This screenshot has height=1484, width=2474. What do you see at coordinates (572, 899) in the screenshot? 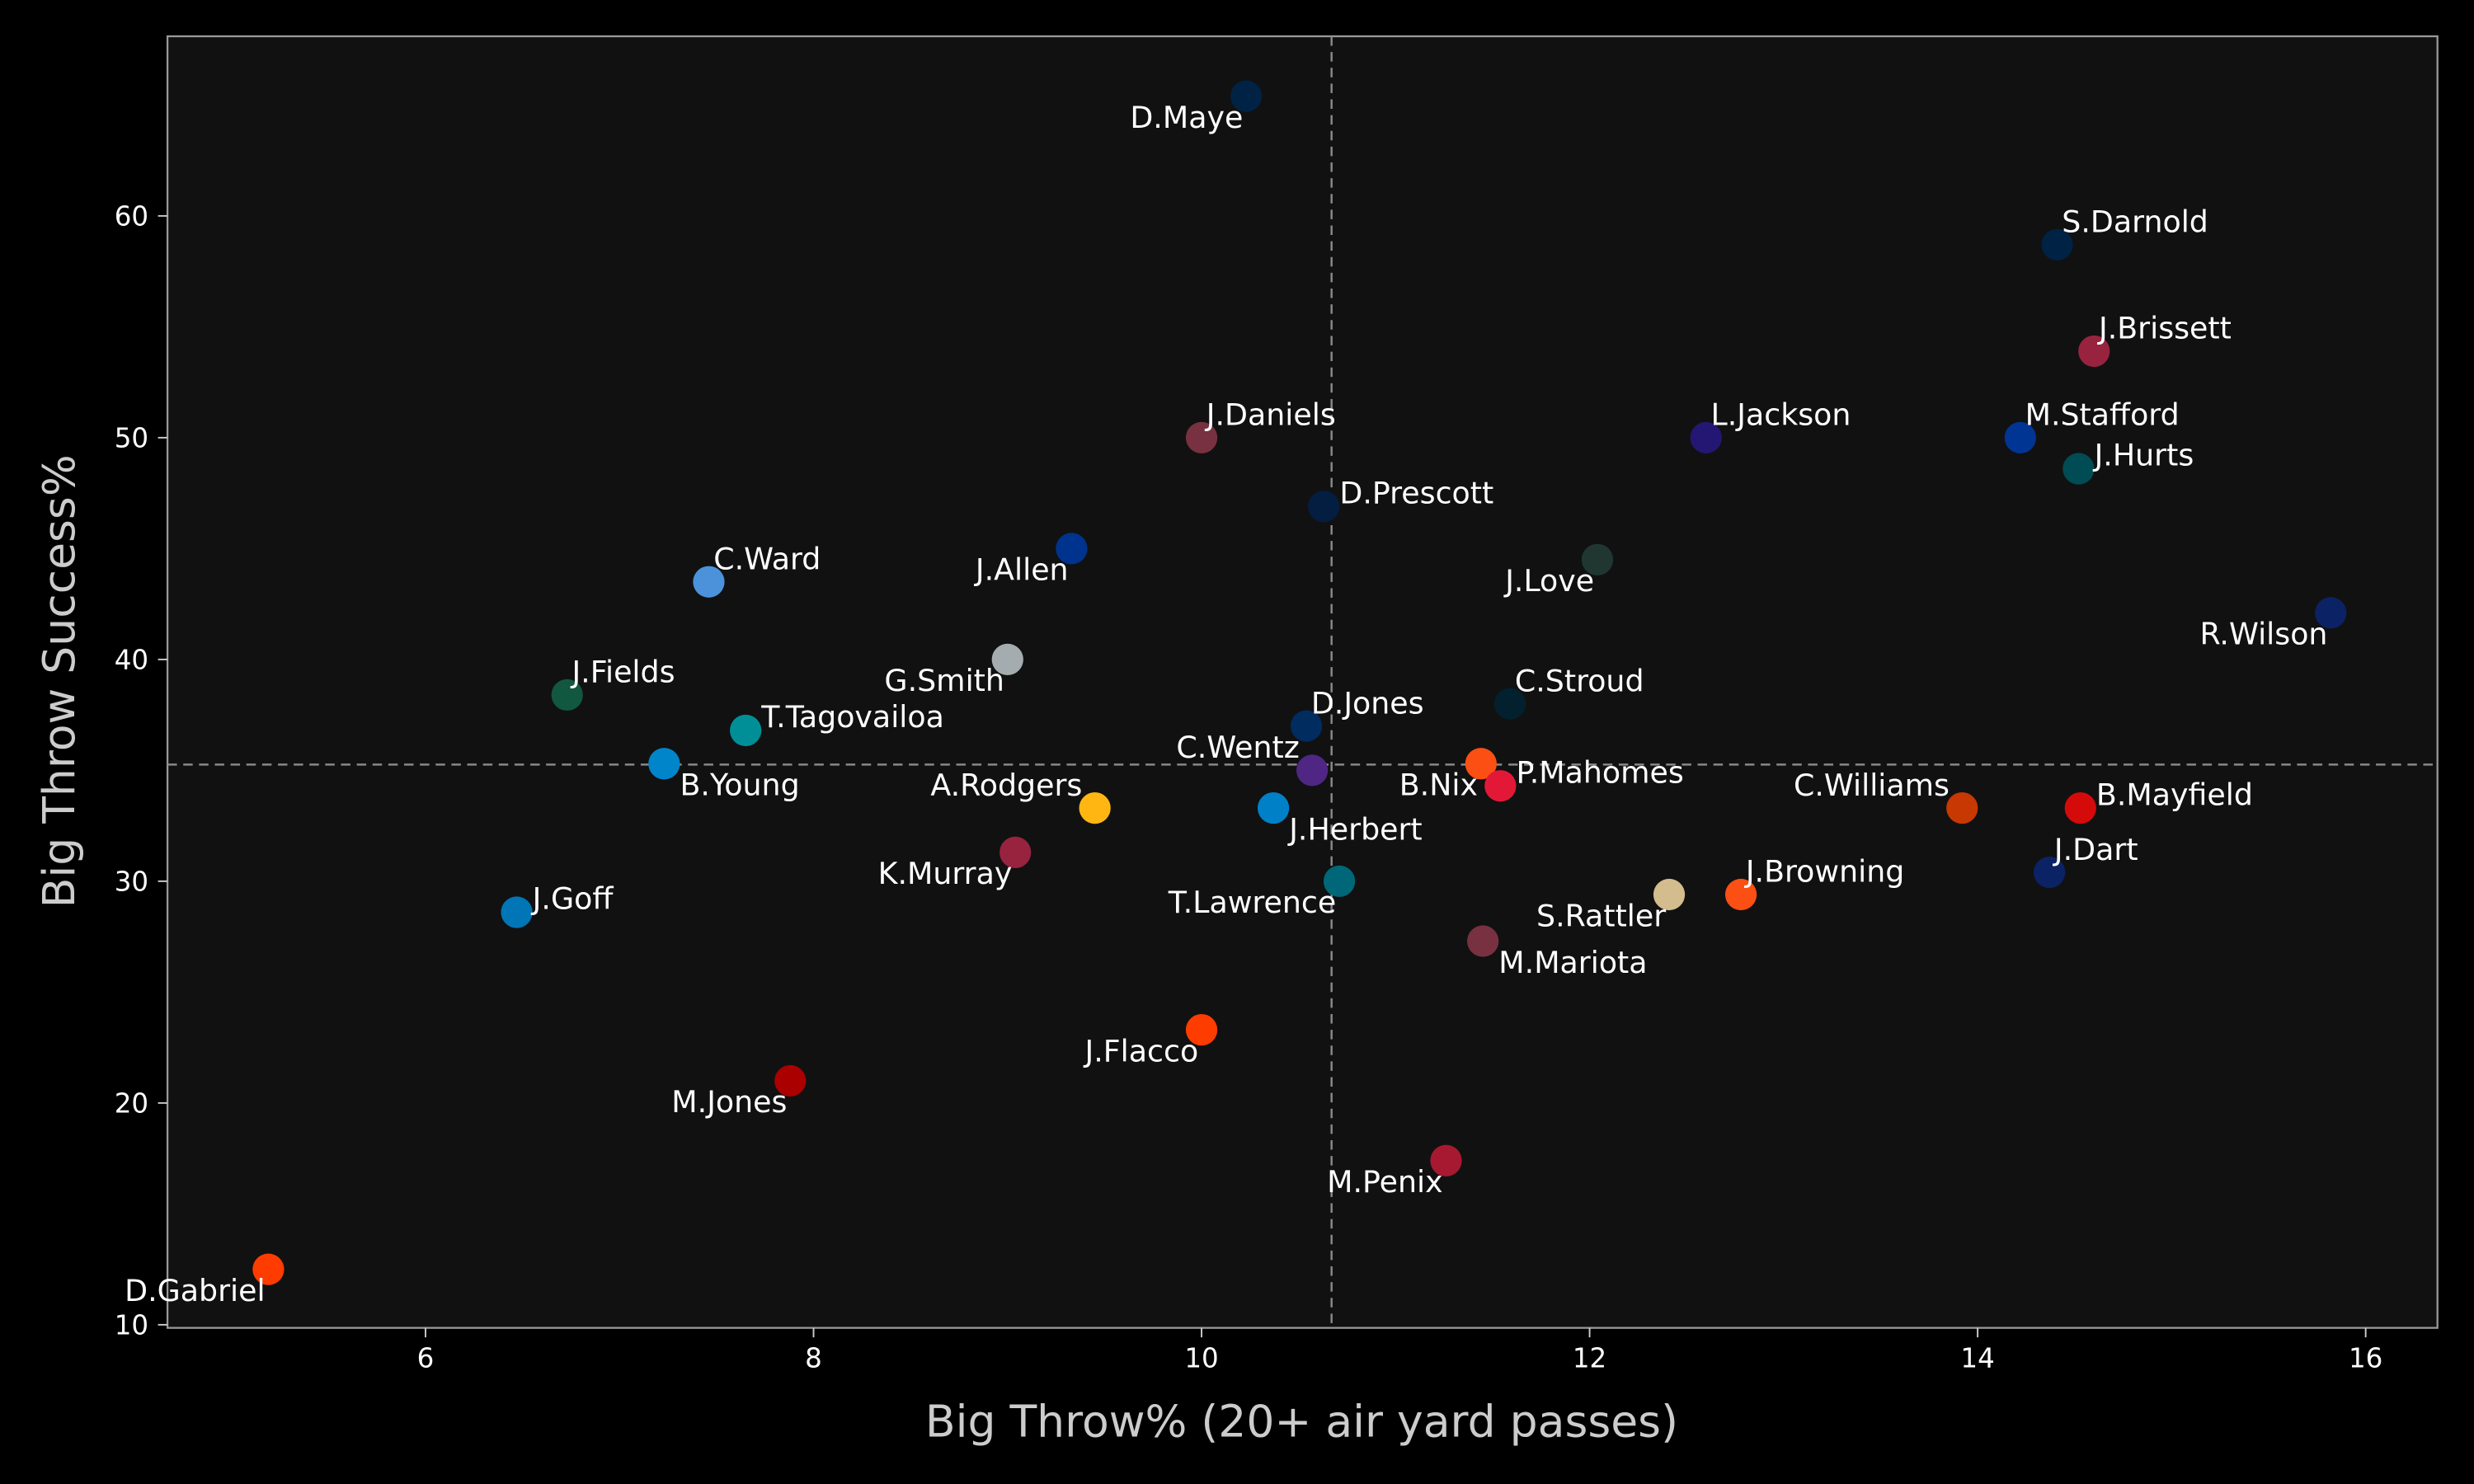
I see `point-label: J.Goff` at bounding box center [572, 899].